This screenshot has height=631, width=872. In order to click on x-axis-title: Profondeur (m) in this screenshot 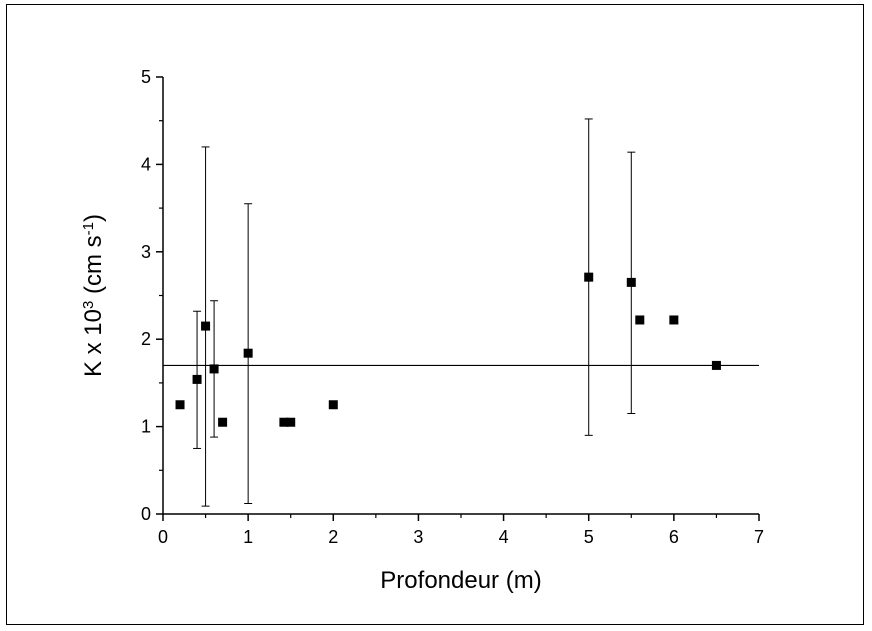, I will do `click(460, 580)`.